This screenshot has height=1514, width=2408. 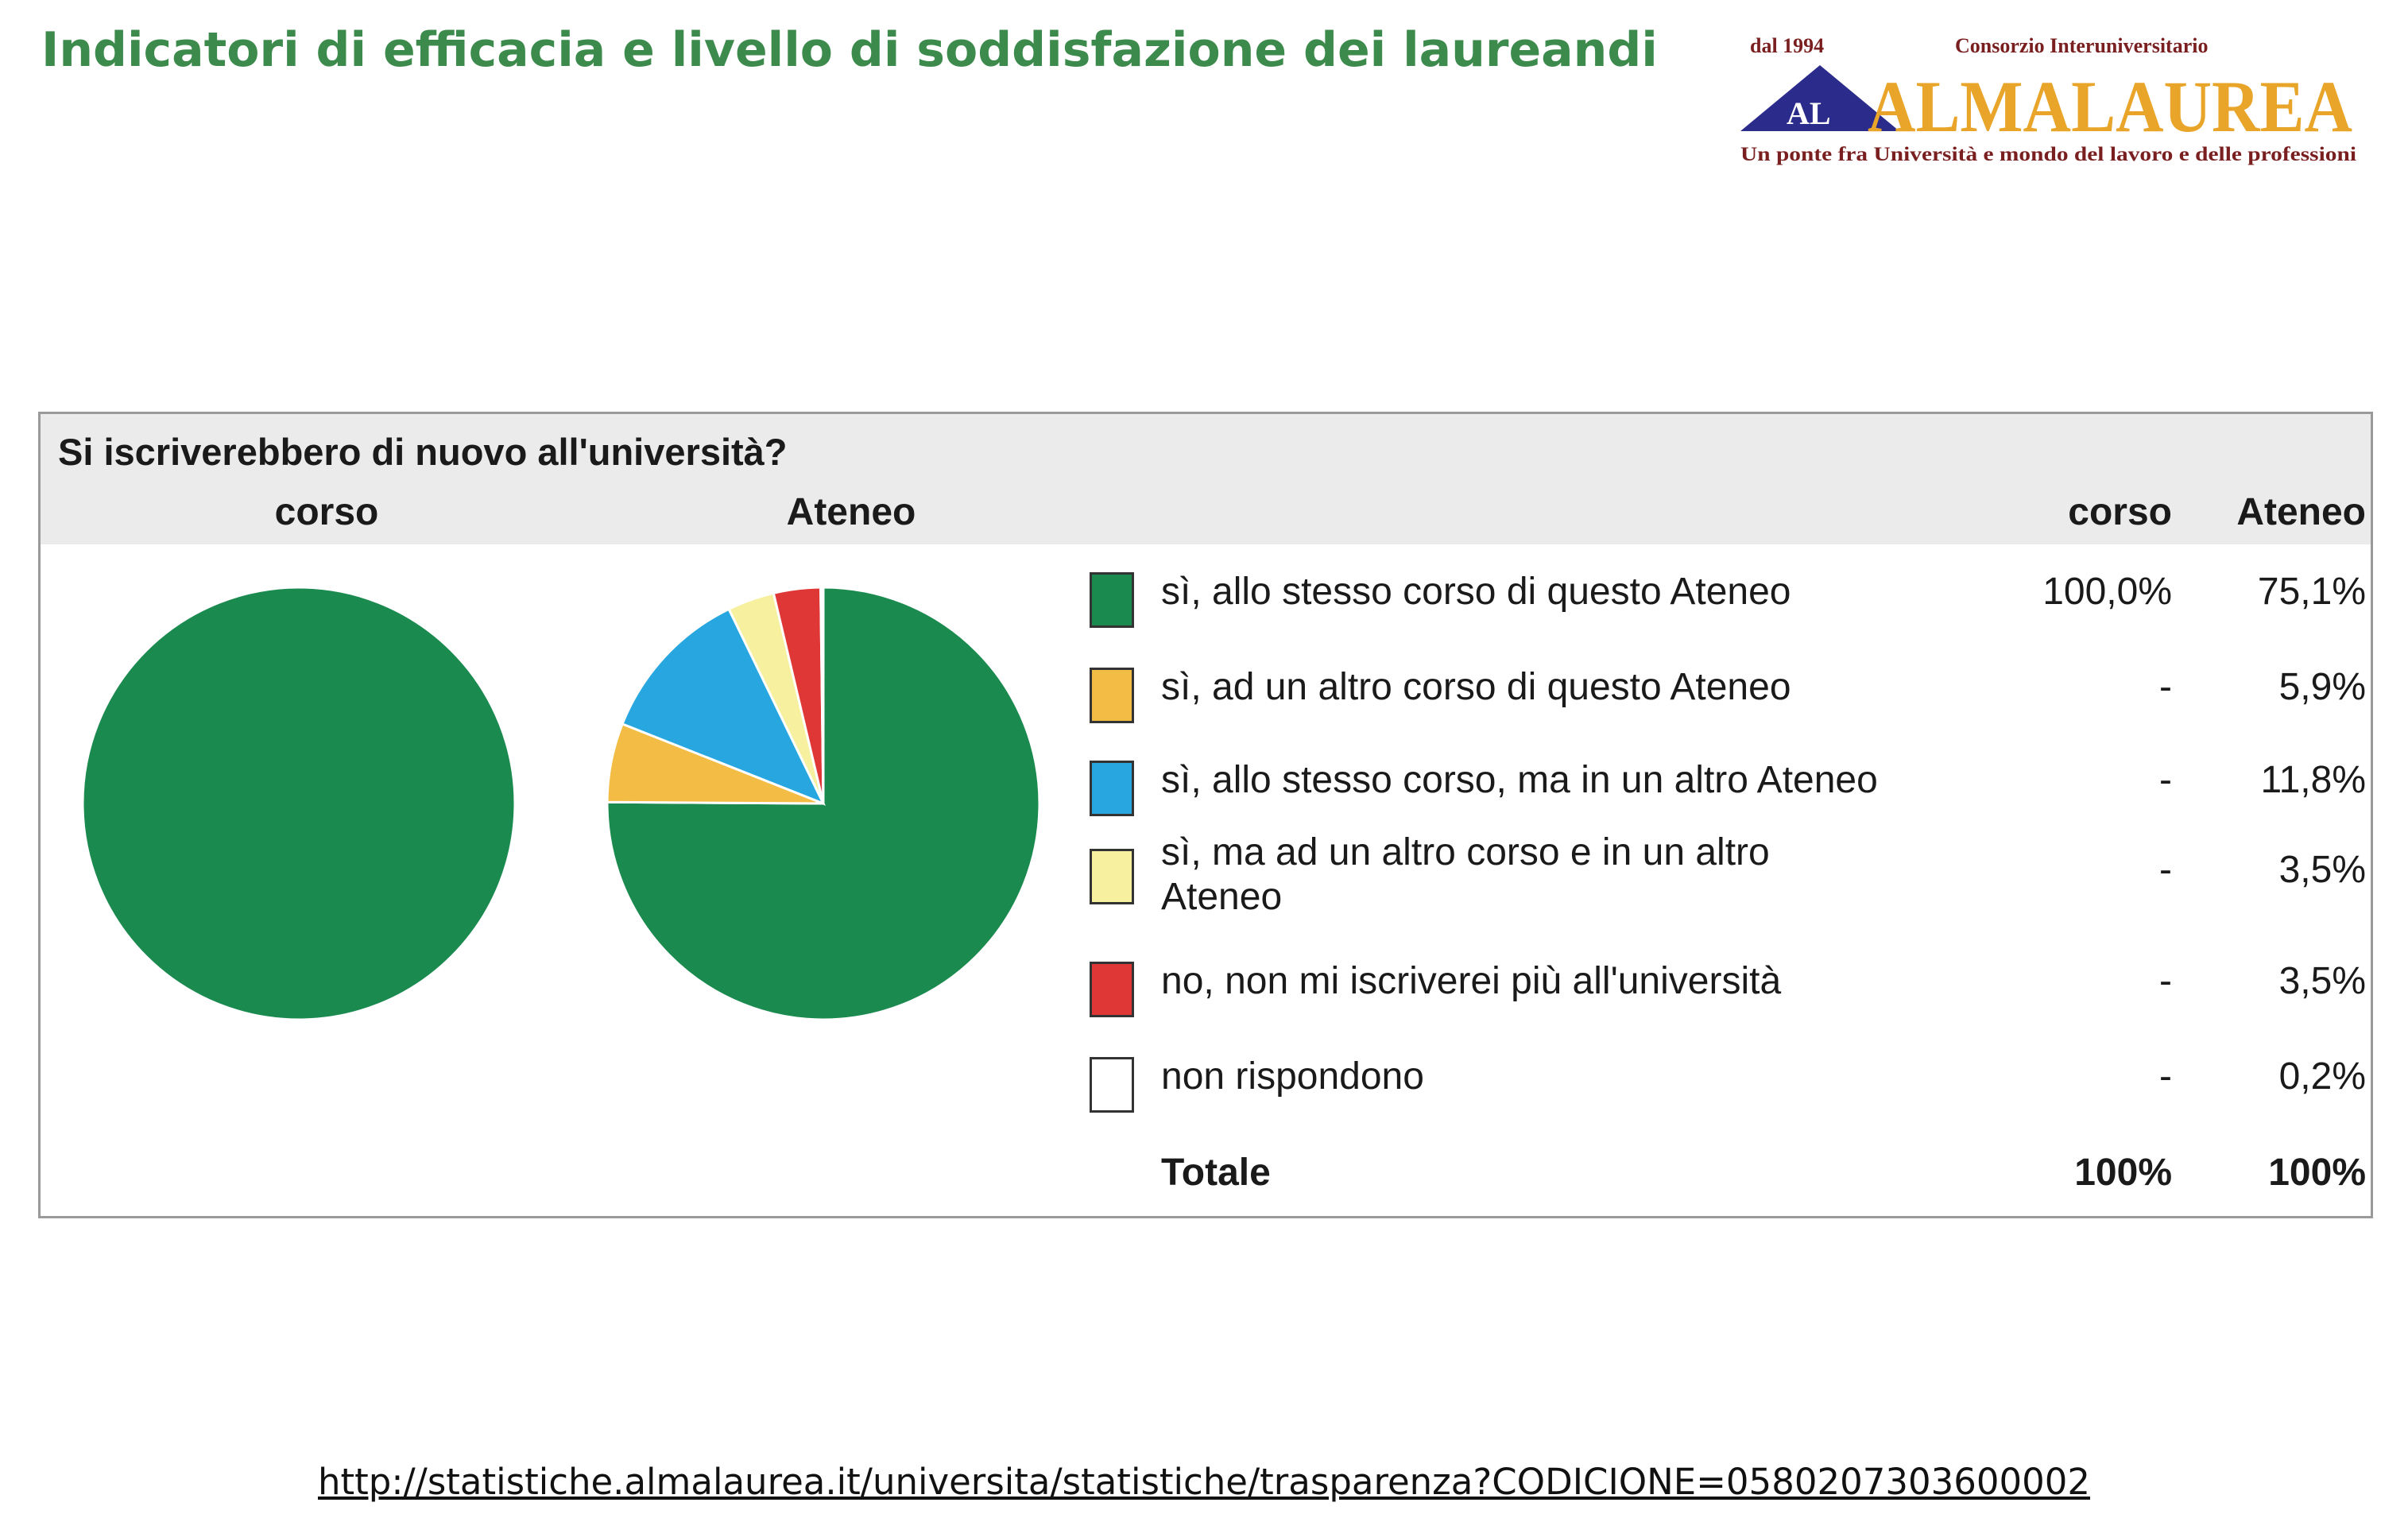 I want to click on legend-label: sì, ad un altro corso di questo Ateneo, so click(x=1476, y=687).